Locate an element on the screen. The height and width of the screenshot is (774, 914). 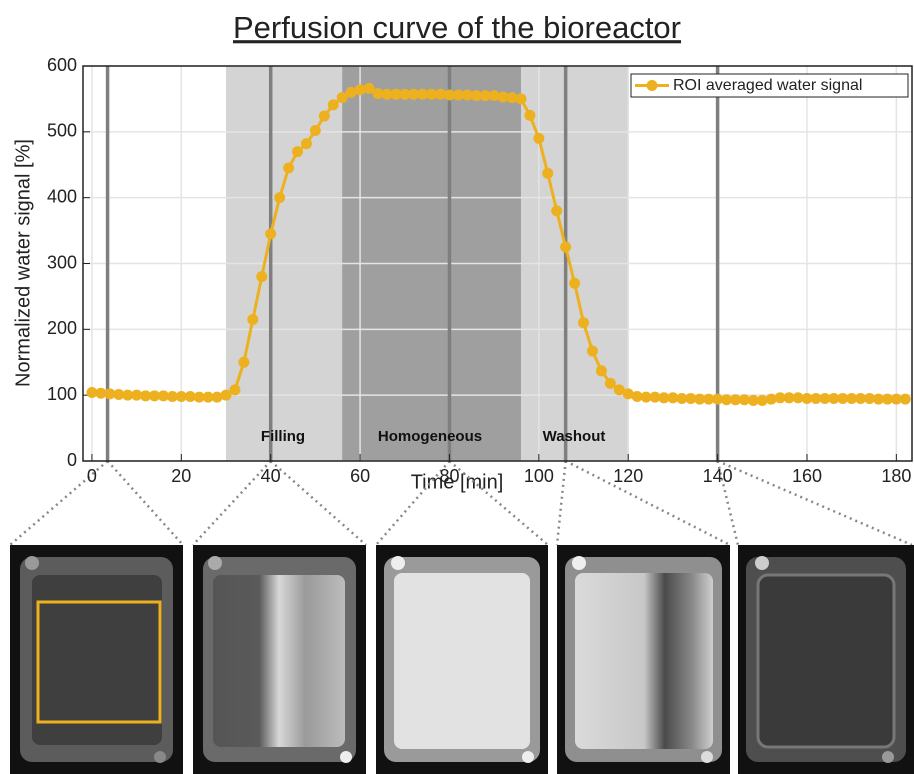
x-tick-label: 180 is located at coordinates (896, 476).